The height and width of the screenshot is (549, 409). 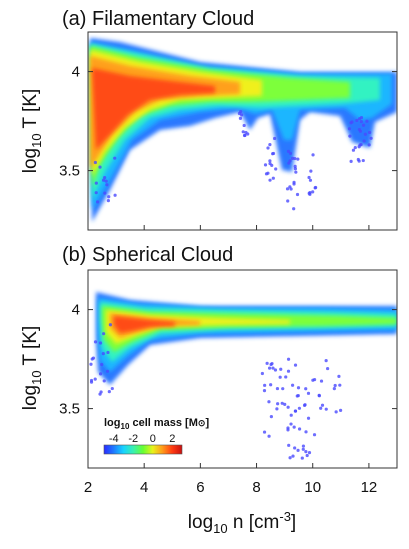 What do you see at coordinates (156, 436) in the screenshot?
I see `colorbar: log10 cell mass [M⊙] -4 -2 0 2` at bounding box center [156, 436].